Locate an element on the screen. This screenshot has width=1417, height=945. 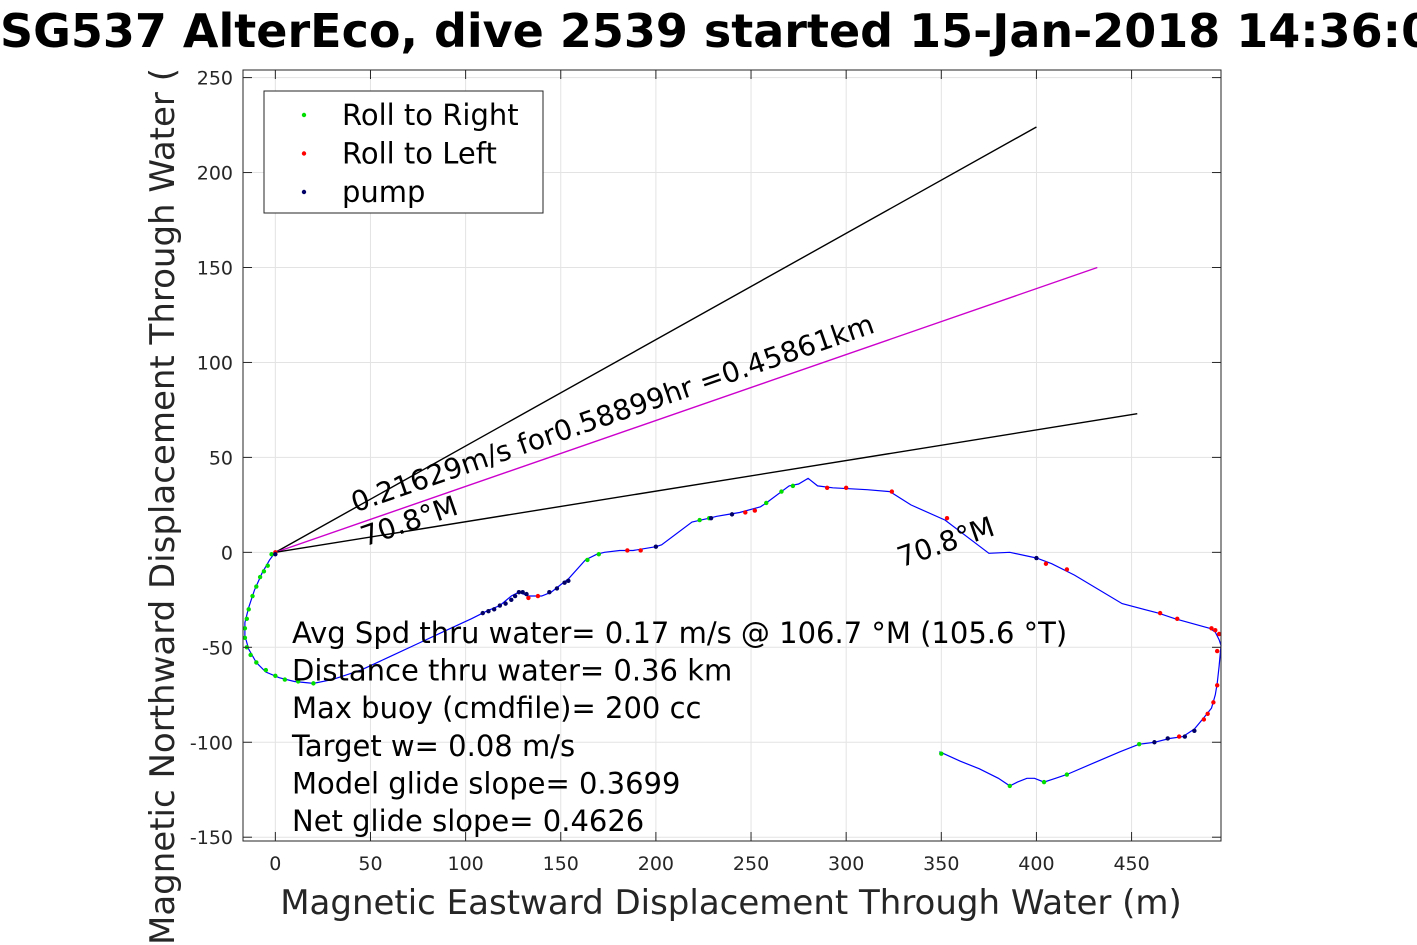
legend: Roll to Right Roll to Left pump is located at coordinates (403, 152).